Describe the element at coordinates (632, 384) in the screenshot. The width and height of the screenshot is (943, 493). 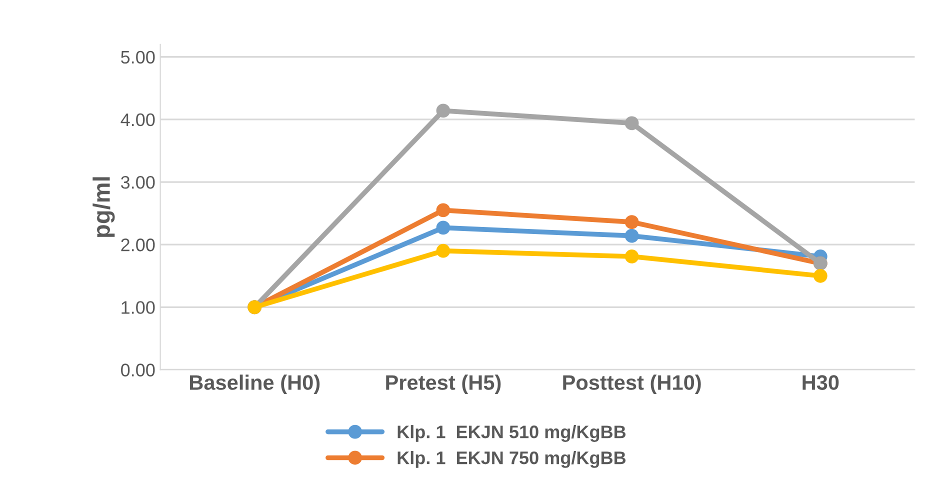
I see `x-tick-label: Posttest (H10)` at that location.